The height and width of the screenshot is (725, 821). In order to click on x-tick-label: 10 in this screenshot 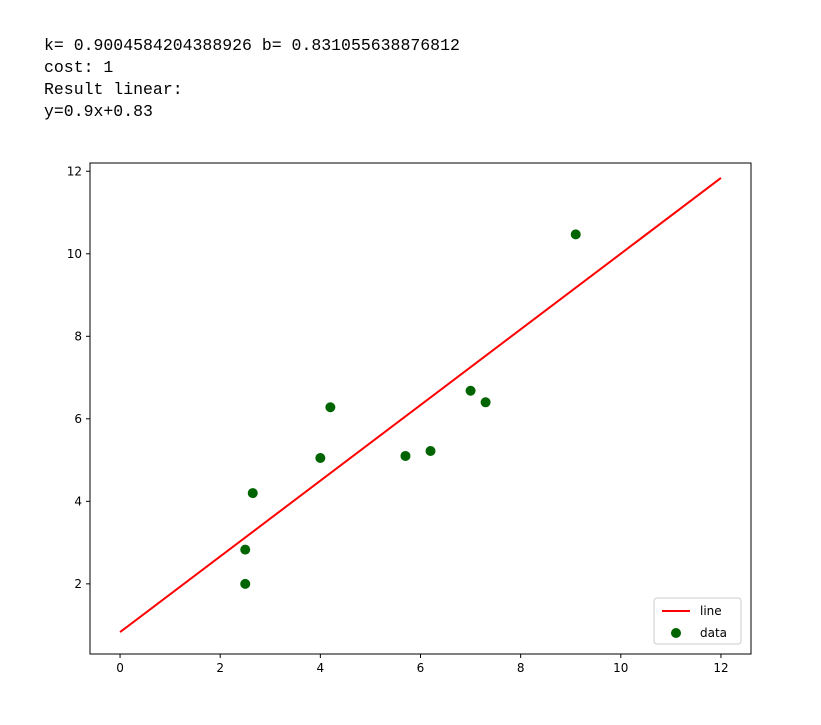, I will do `click(620, 668)`.